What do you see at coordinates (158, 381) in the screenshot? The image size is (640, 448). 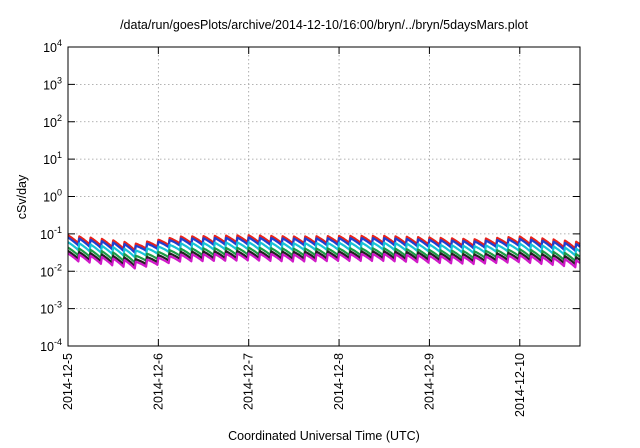 I see `x-tick-label: 2014-12-6` at bounding box center [158, 381].